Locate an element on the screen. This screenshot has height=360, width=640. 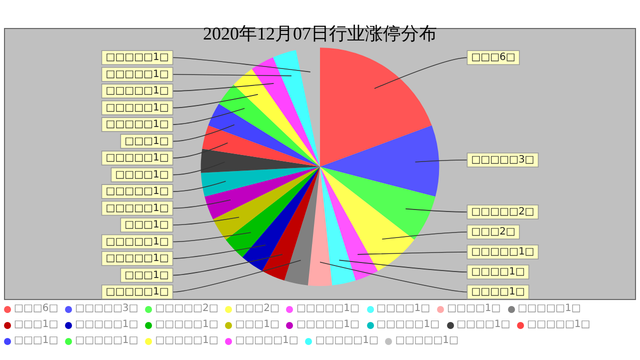
slice-label: □□□□□2□ is located at coordinates (502, 212).